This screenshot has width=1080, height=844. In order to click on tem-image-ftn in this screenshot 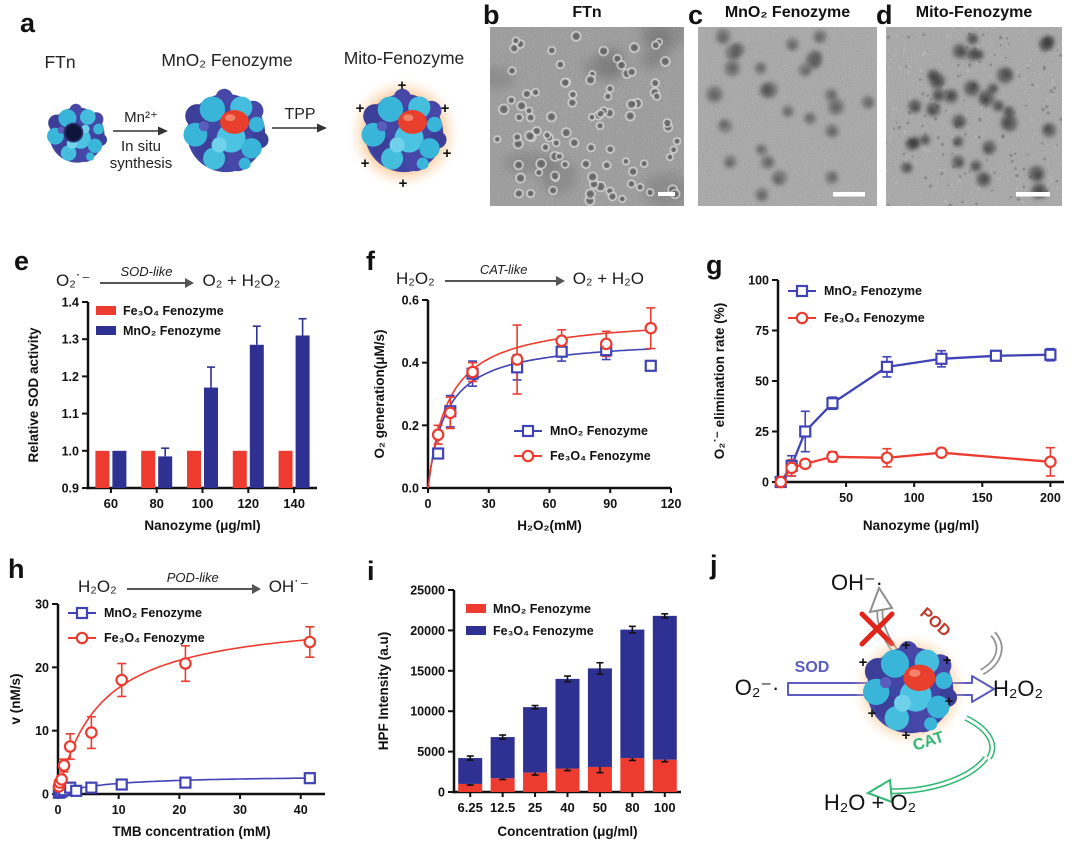, I will do `click(587, 116)`.